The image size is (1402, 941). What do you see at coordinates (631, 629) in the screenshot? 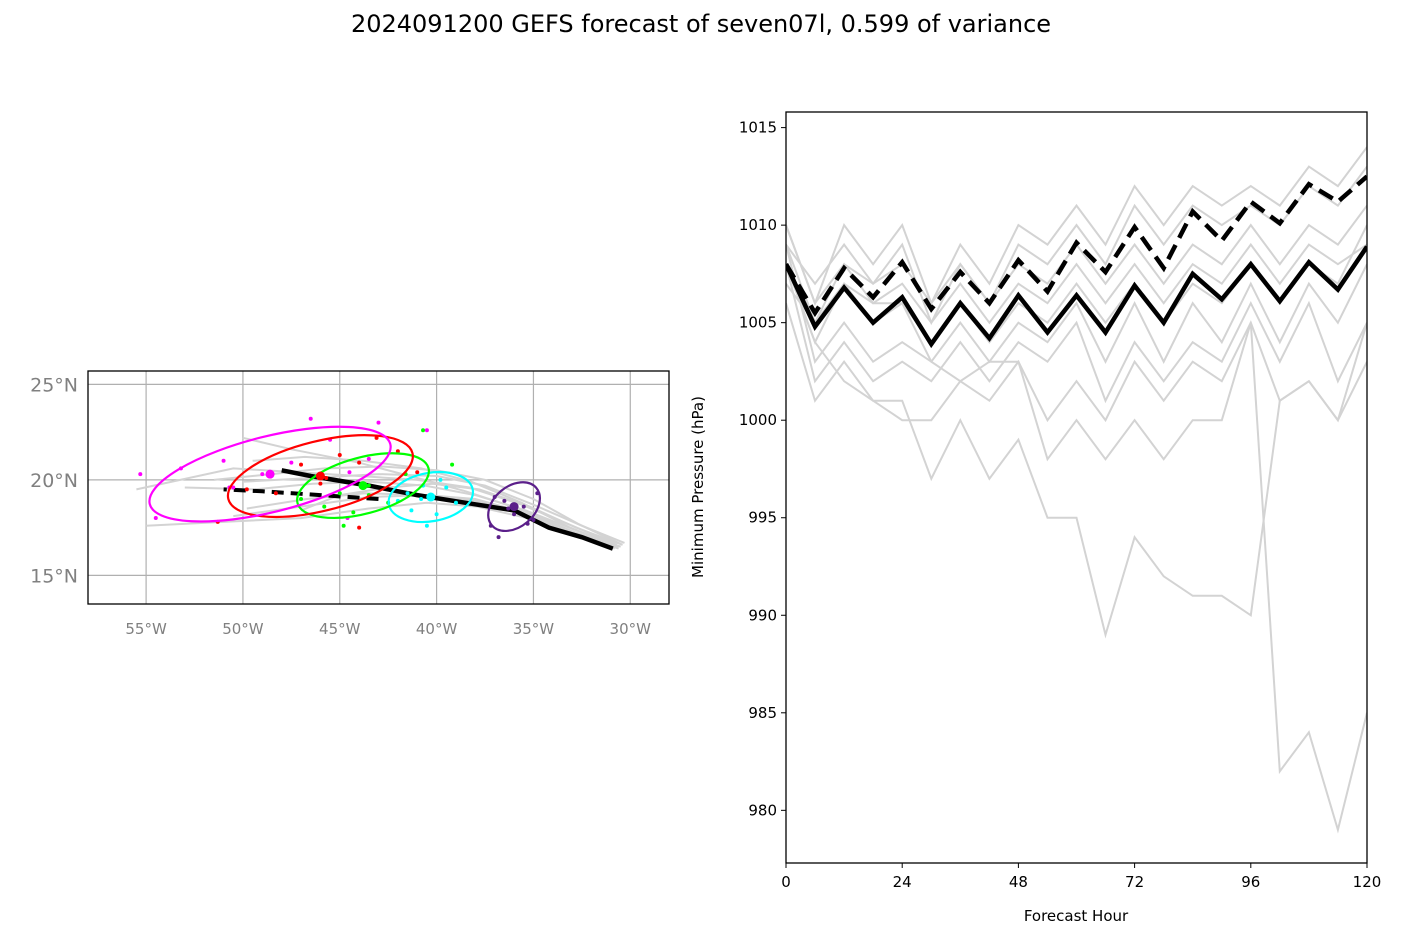
I see `map-xtick-label: 30°W` at bounding box center [631, 629].